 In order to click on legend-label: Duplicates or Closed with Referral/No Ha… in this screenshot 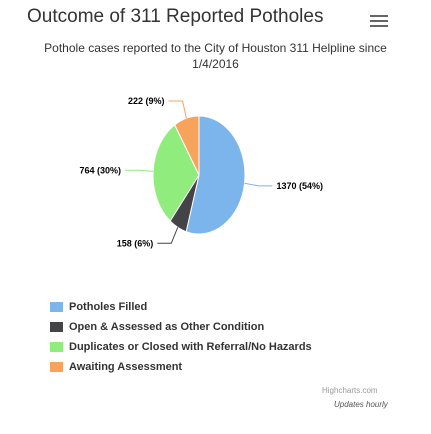, I will do `click(190, 347)`.